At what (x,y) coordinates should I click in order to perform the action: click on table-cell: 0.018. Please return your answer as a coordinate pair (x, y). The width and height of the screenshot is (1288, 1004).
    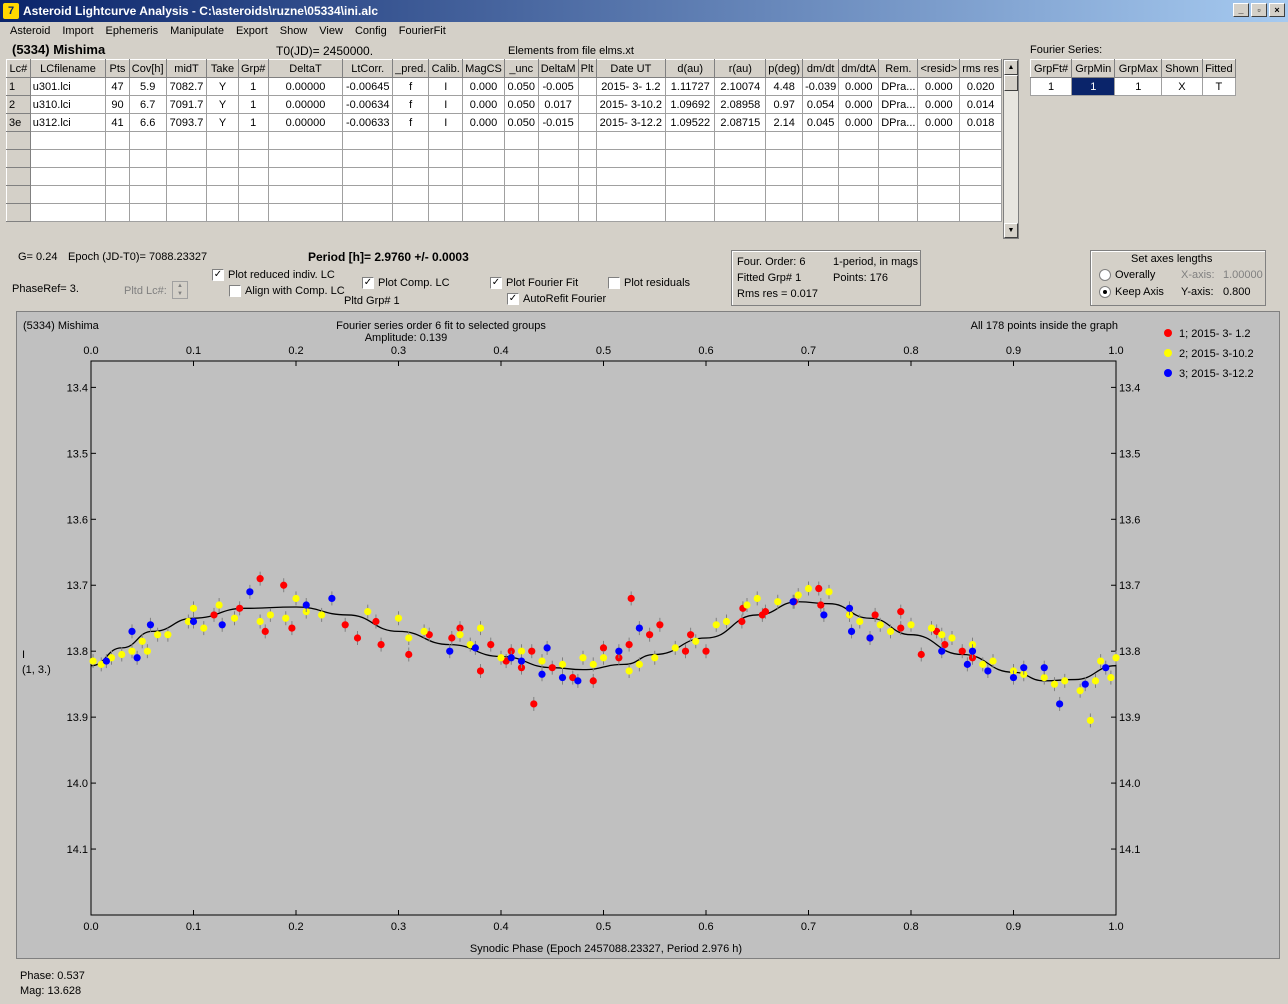
    Looking at the image, I should click on (980, 122).